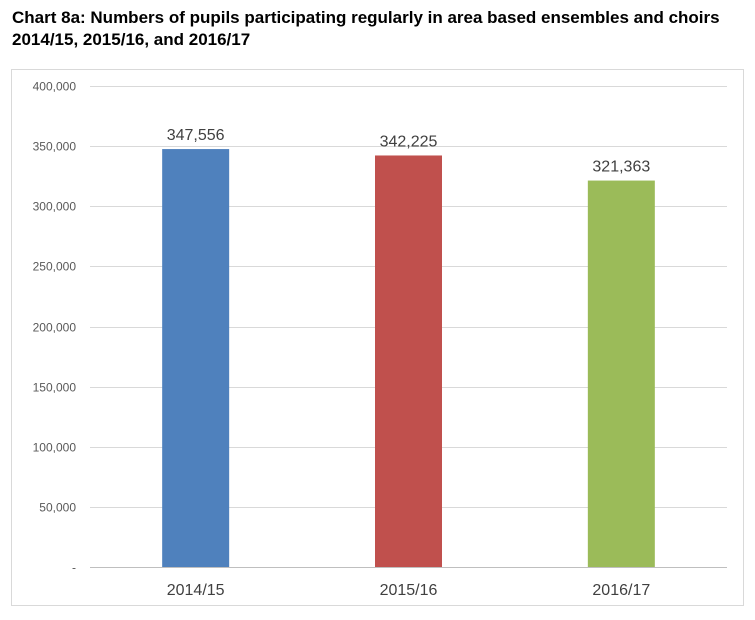 This screenshot has height=620, width=755. I want to click on x-tick-label: 2015/16, so click(409, 590).